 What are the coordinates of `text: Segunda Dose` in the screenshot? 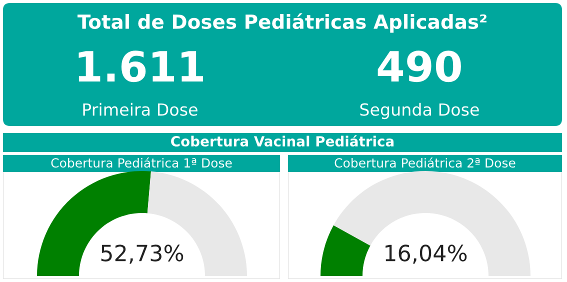 It's located at (419, 111).